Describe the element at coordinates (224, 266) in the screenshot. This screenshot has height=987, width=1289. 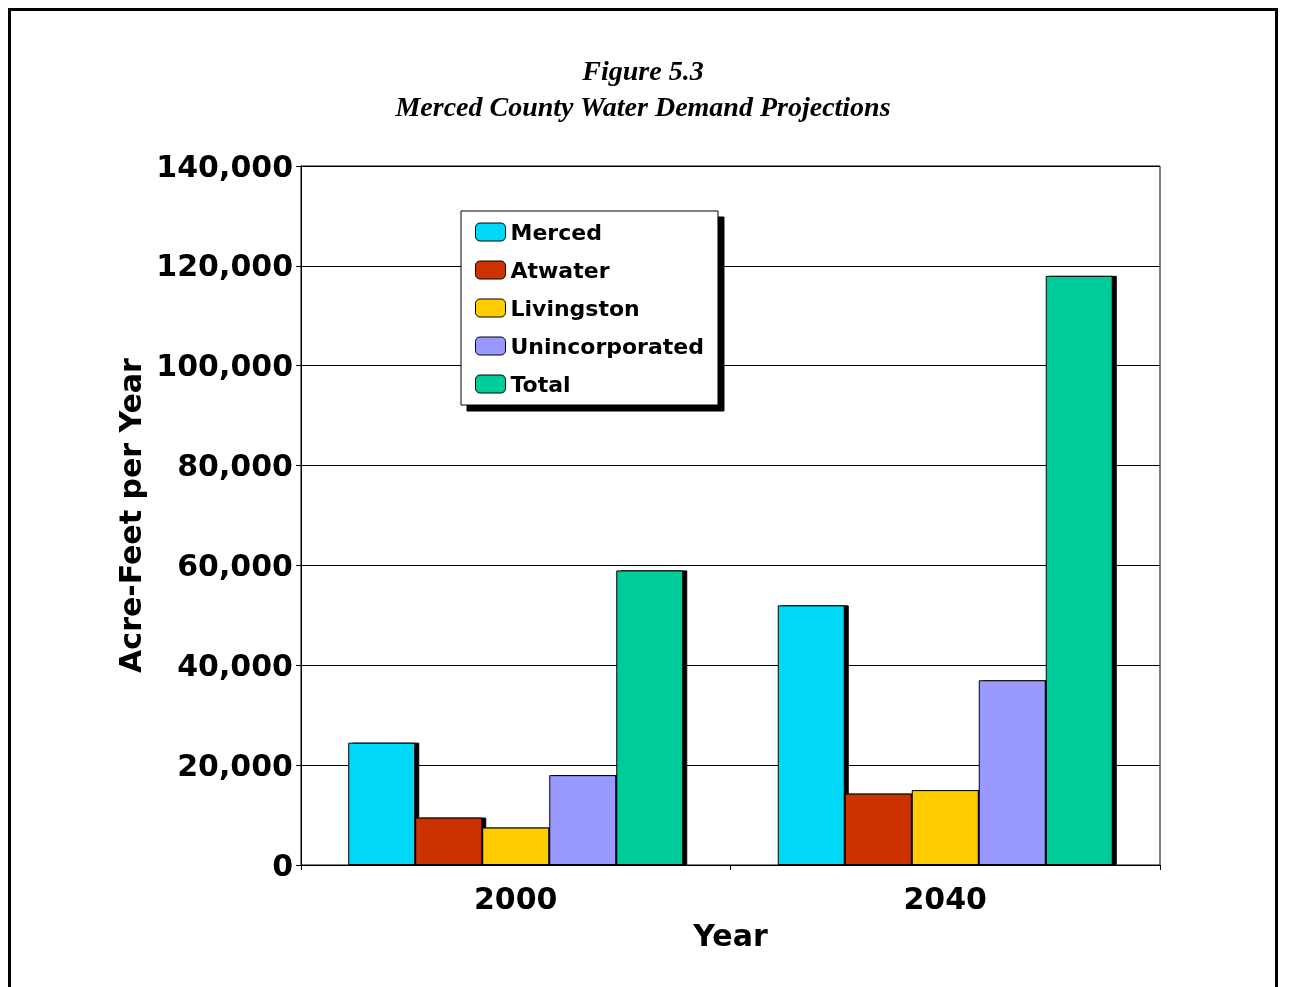
I see `y-tick-label: 120,000` at that location.